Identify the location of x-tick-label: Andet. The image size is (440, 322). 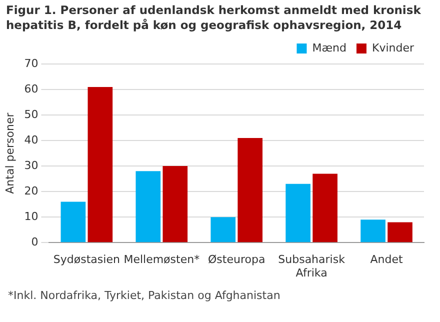
(387, 259).